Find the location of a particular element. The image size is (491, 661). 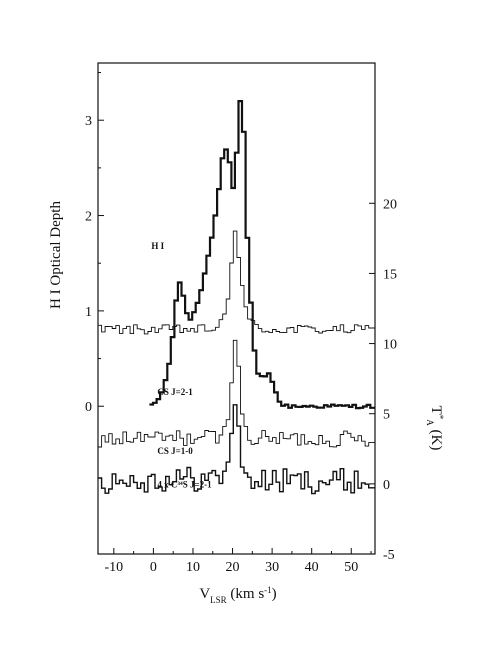

y-left-tick-label: 2 is located at coordinates (88, 217).